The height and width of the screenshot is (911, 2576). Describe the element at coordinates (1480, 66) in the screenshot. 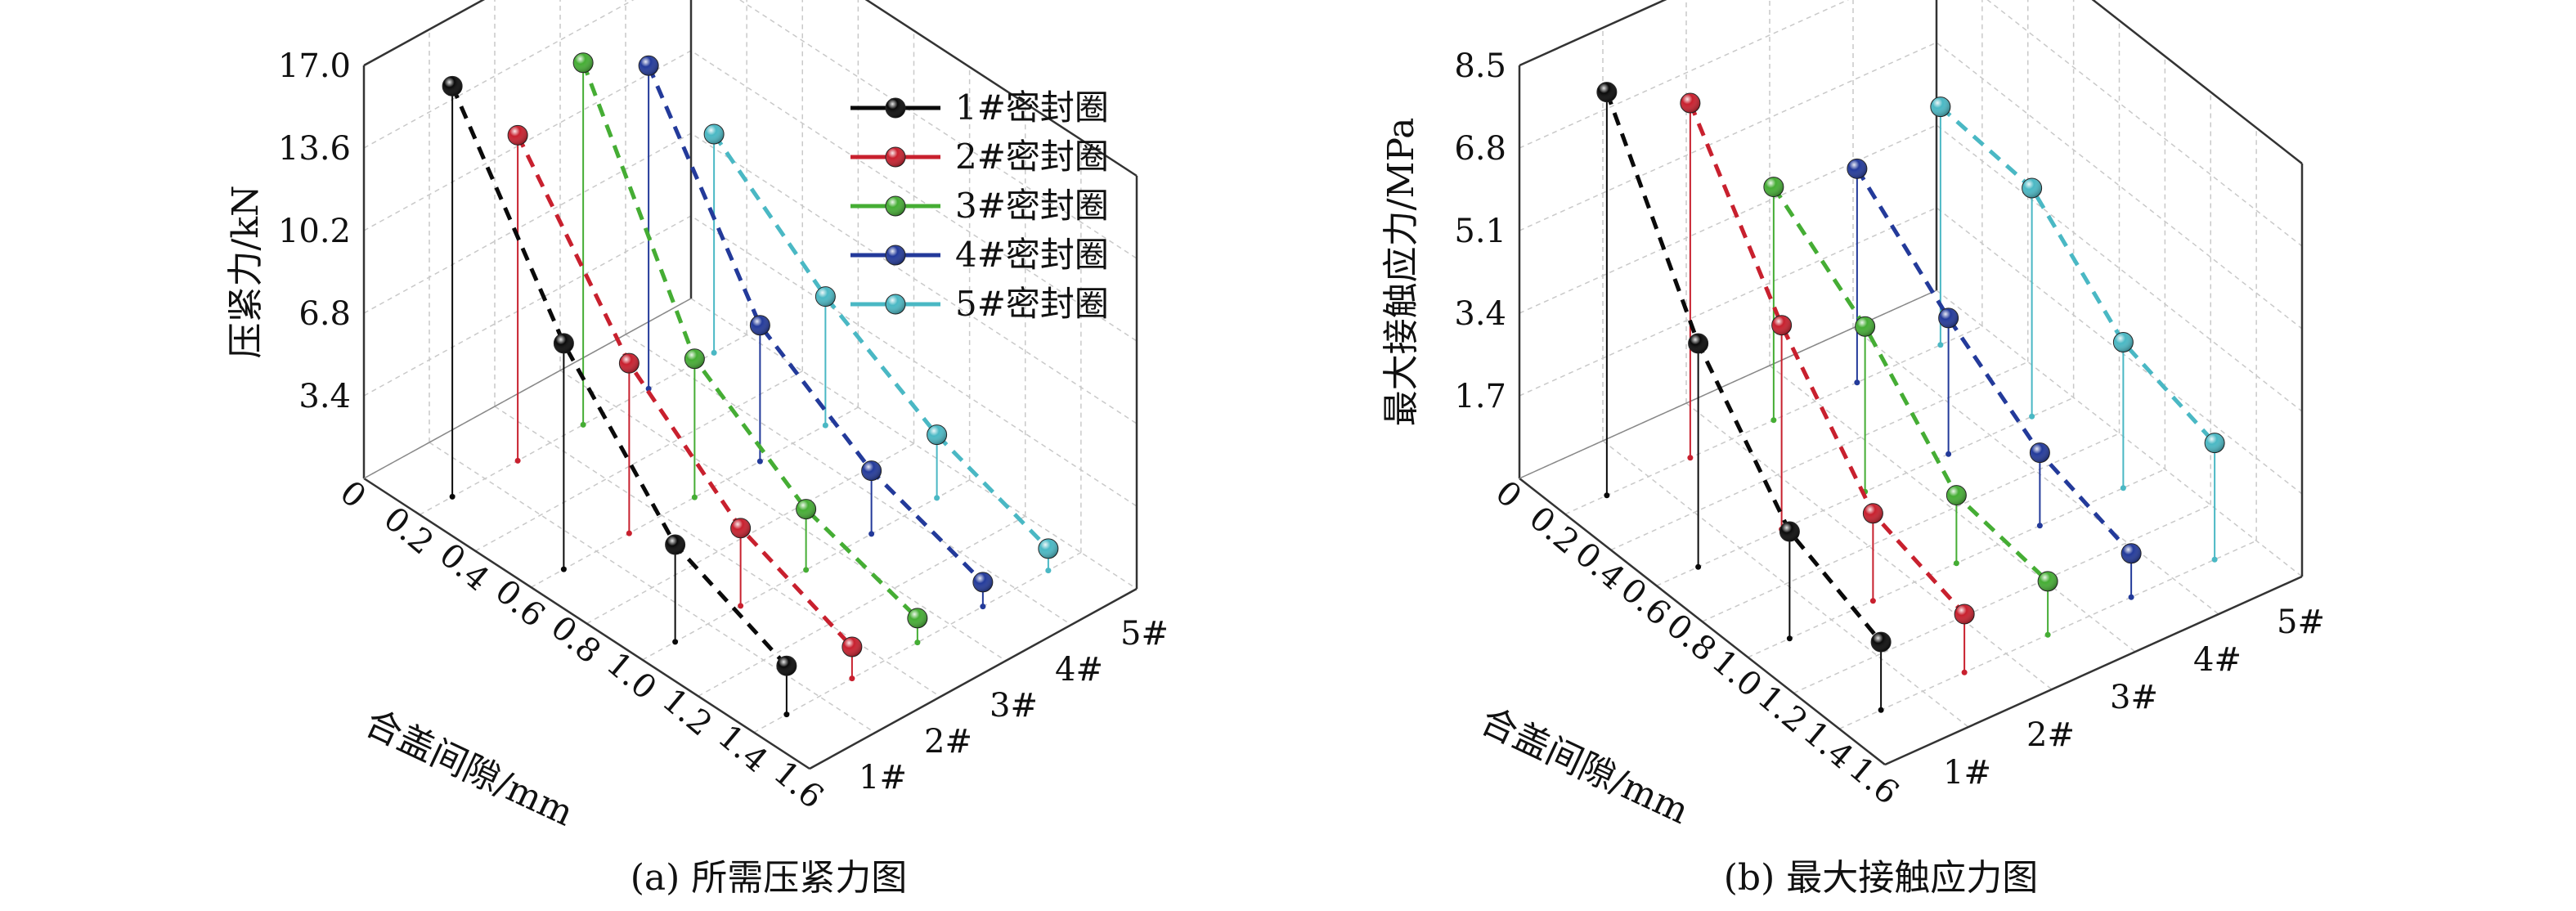

I see `z-tick-label: 8.5` at that location.